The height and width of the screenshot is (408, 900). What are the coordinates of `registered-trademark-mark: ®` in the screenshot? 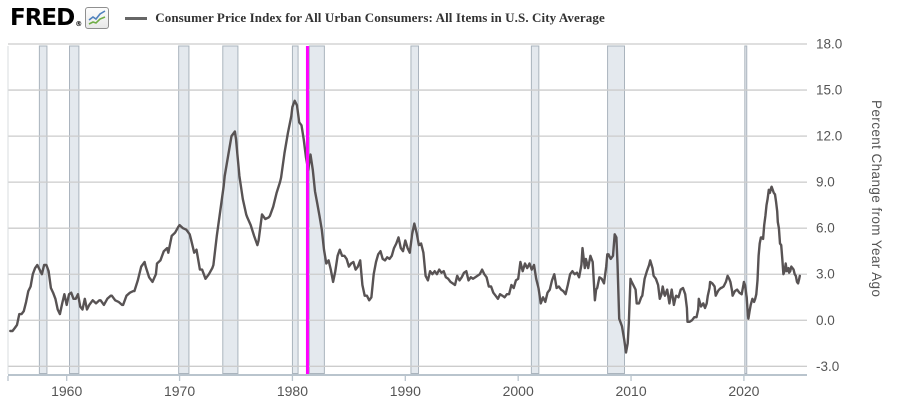 It's located at (78, 24).